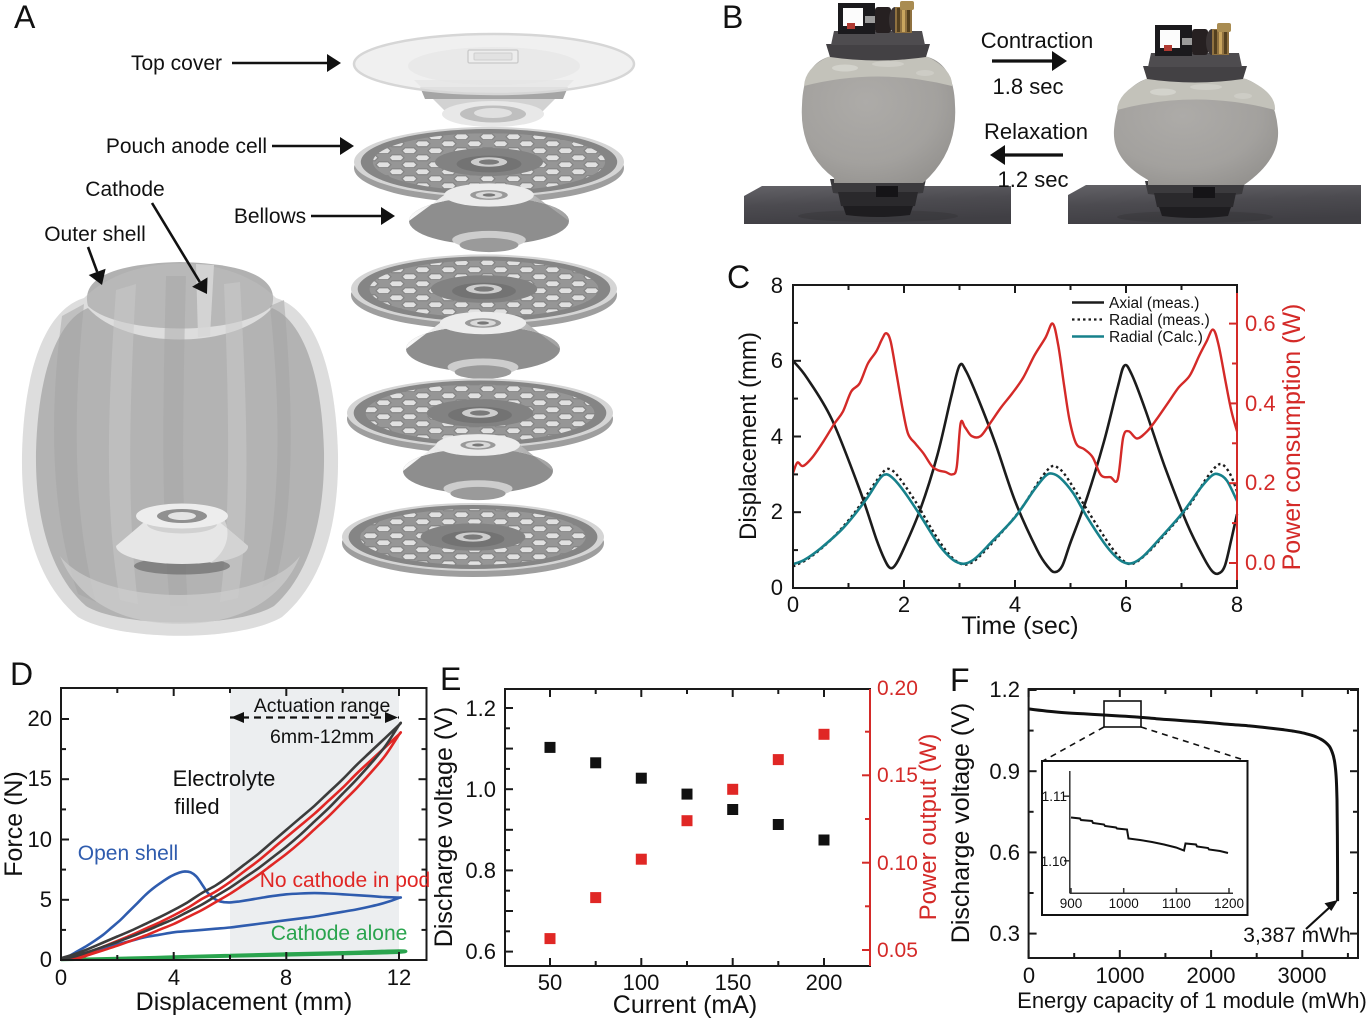 The width and height of the screenshot is (1367, 1028). What do you see at coordinates (1154, 303) in the screenshot?
I see `svg-text: Axial (meas.)` at bounding box center [1154, 303].